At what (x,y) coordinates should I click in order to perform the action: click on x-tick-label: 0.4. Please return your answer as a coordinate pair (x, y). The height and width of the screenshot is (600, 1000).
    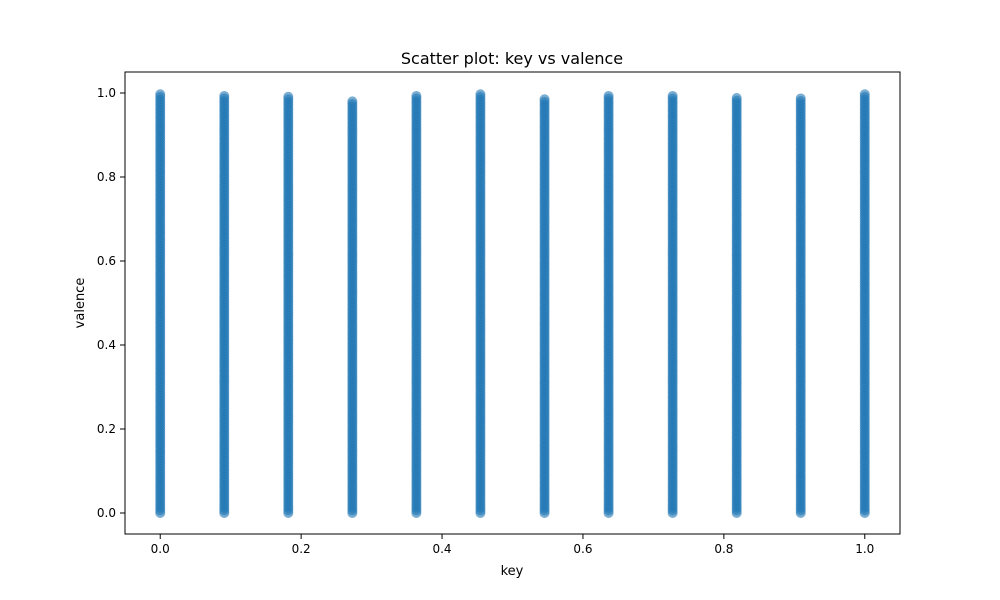
    Looking at the image, I should click on (441, 549).